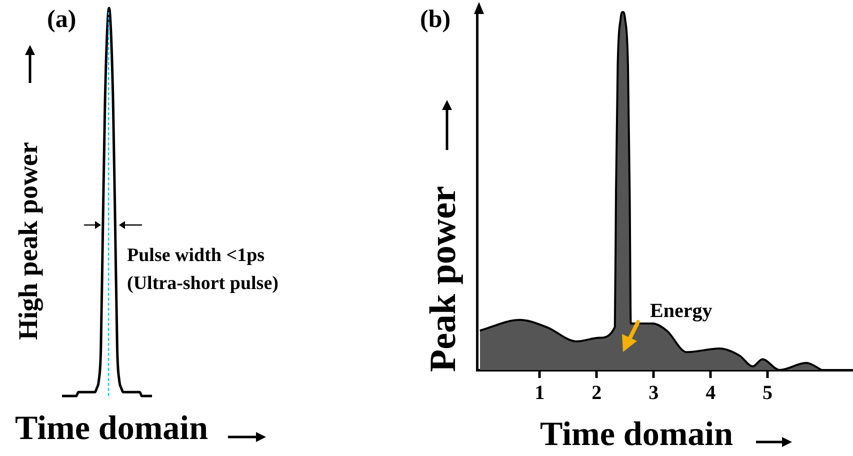 This screenshot has width=853, height=456. I want to click on chart-title: (b), so click(435, 20).